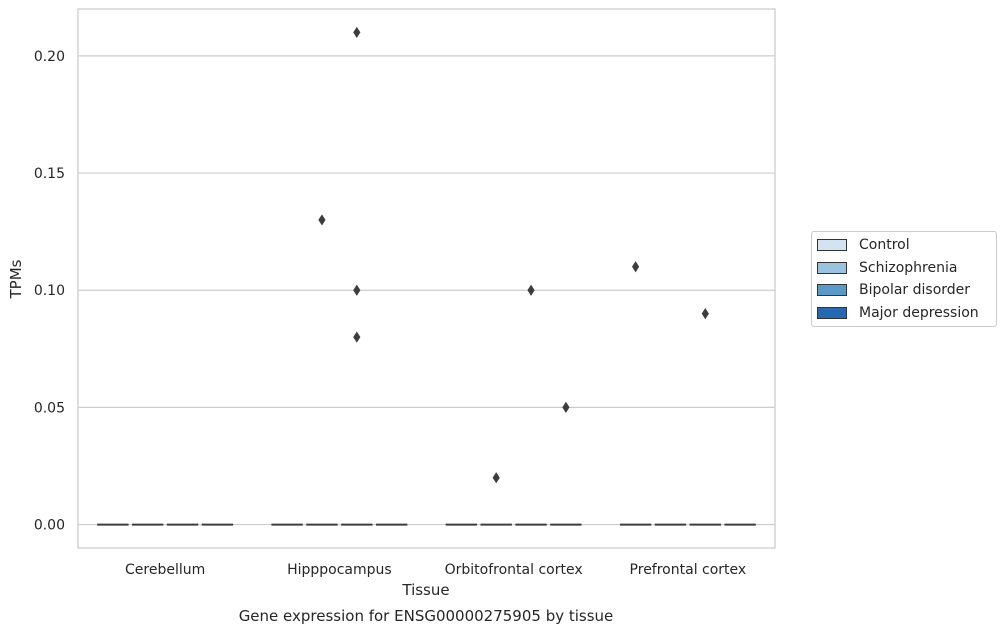 Image resolution: width=1007 pixels, height=634 pixels. What do you see at coordinates (915, 290) in the screenshot?
I see `legend-label: Bipolar disorder` at bounding box center [915, 290].